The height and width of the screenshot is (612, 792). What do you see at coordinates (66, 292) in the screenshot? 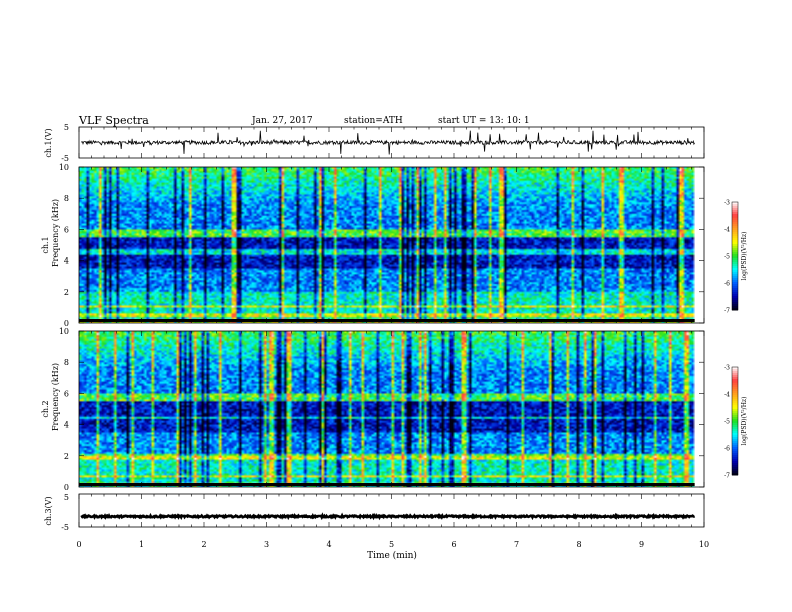
I see `spec1-ytick-label: 2` at bounding box center [66, 292].